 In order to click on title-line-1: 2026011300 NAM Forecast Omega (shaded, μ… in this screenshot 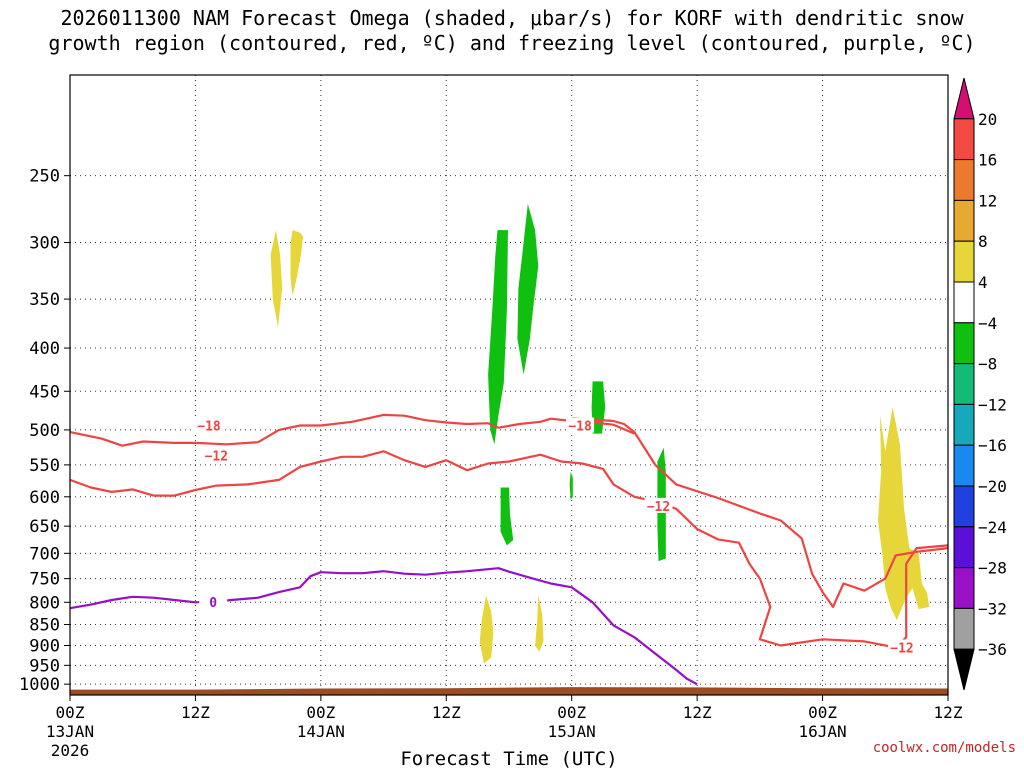, I will do `click(512, 18)`.